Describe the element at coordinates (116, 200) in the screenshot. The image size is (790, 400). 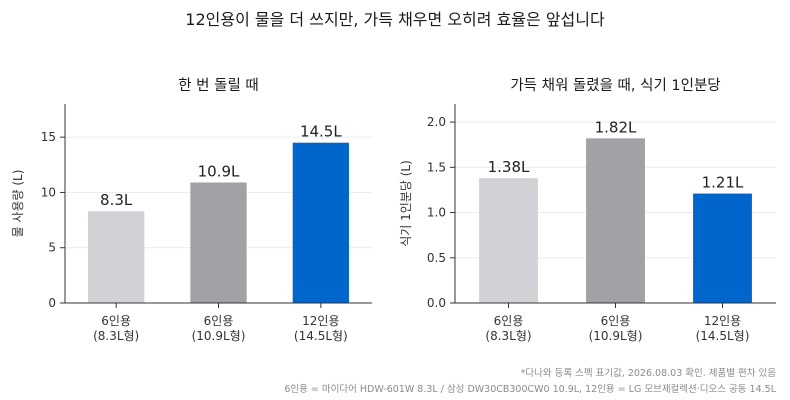
I see `panel1-data-label: 8.3L` at that location.